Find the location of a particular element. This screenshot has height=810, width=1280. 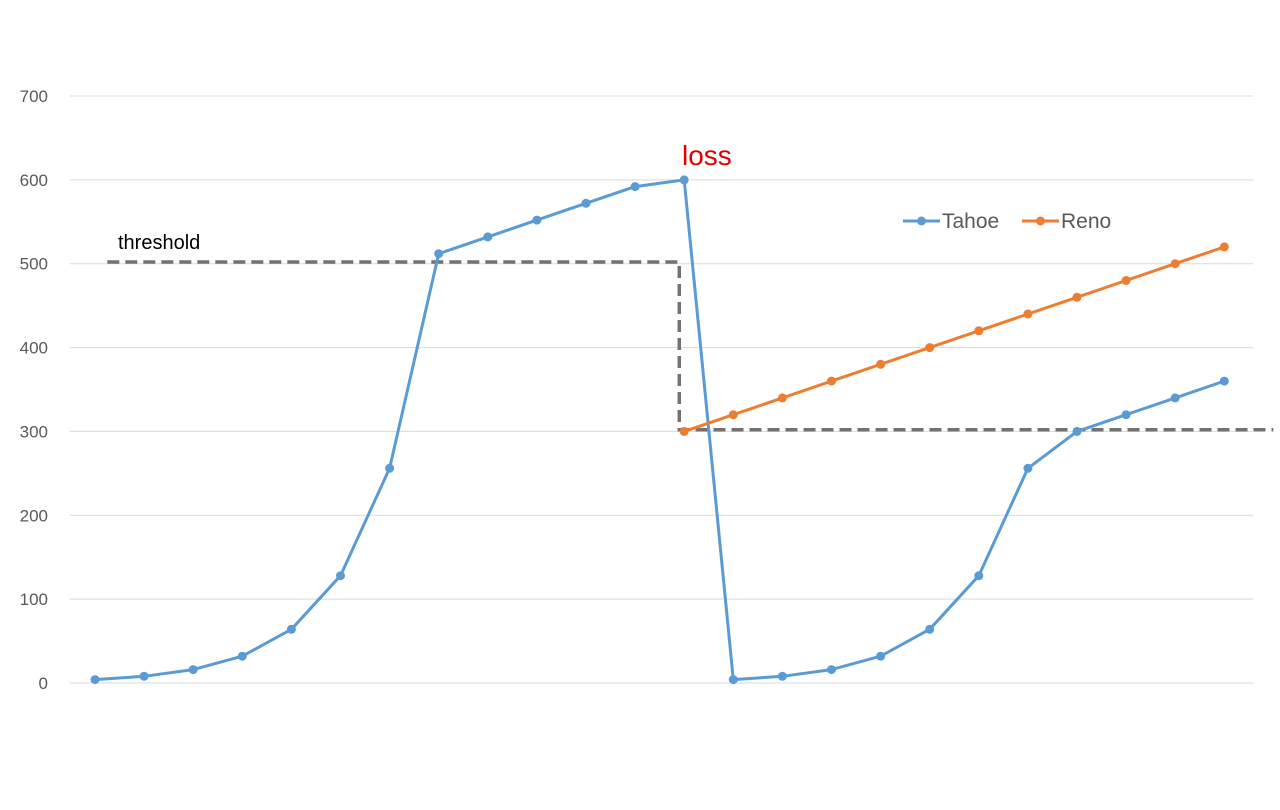

legend-item-reno: Reno is located at coordinates (1066, 221).